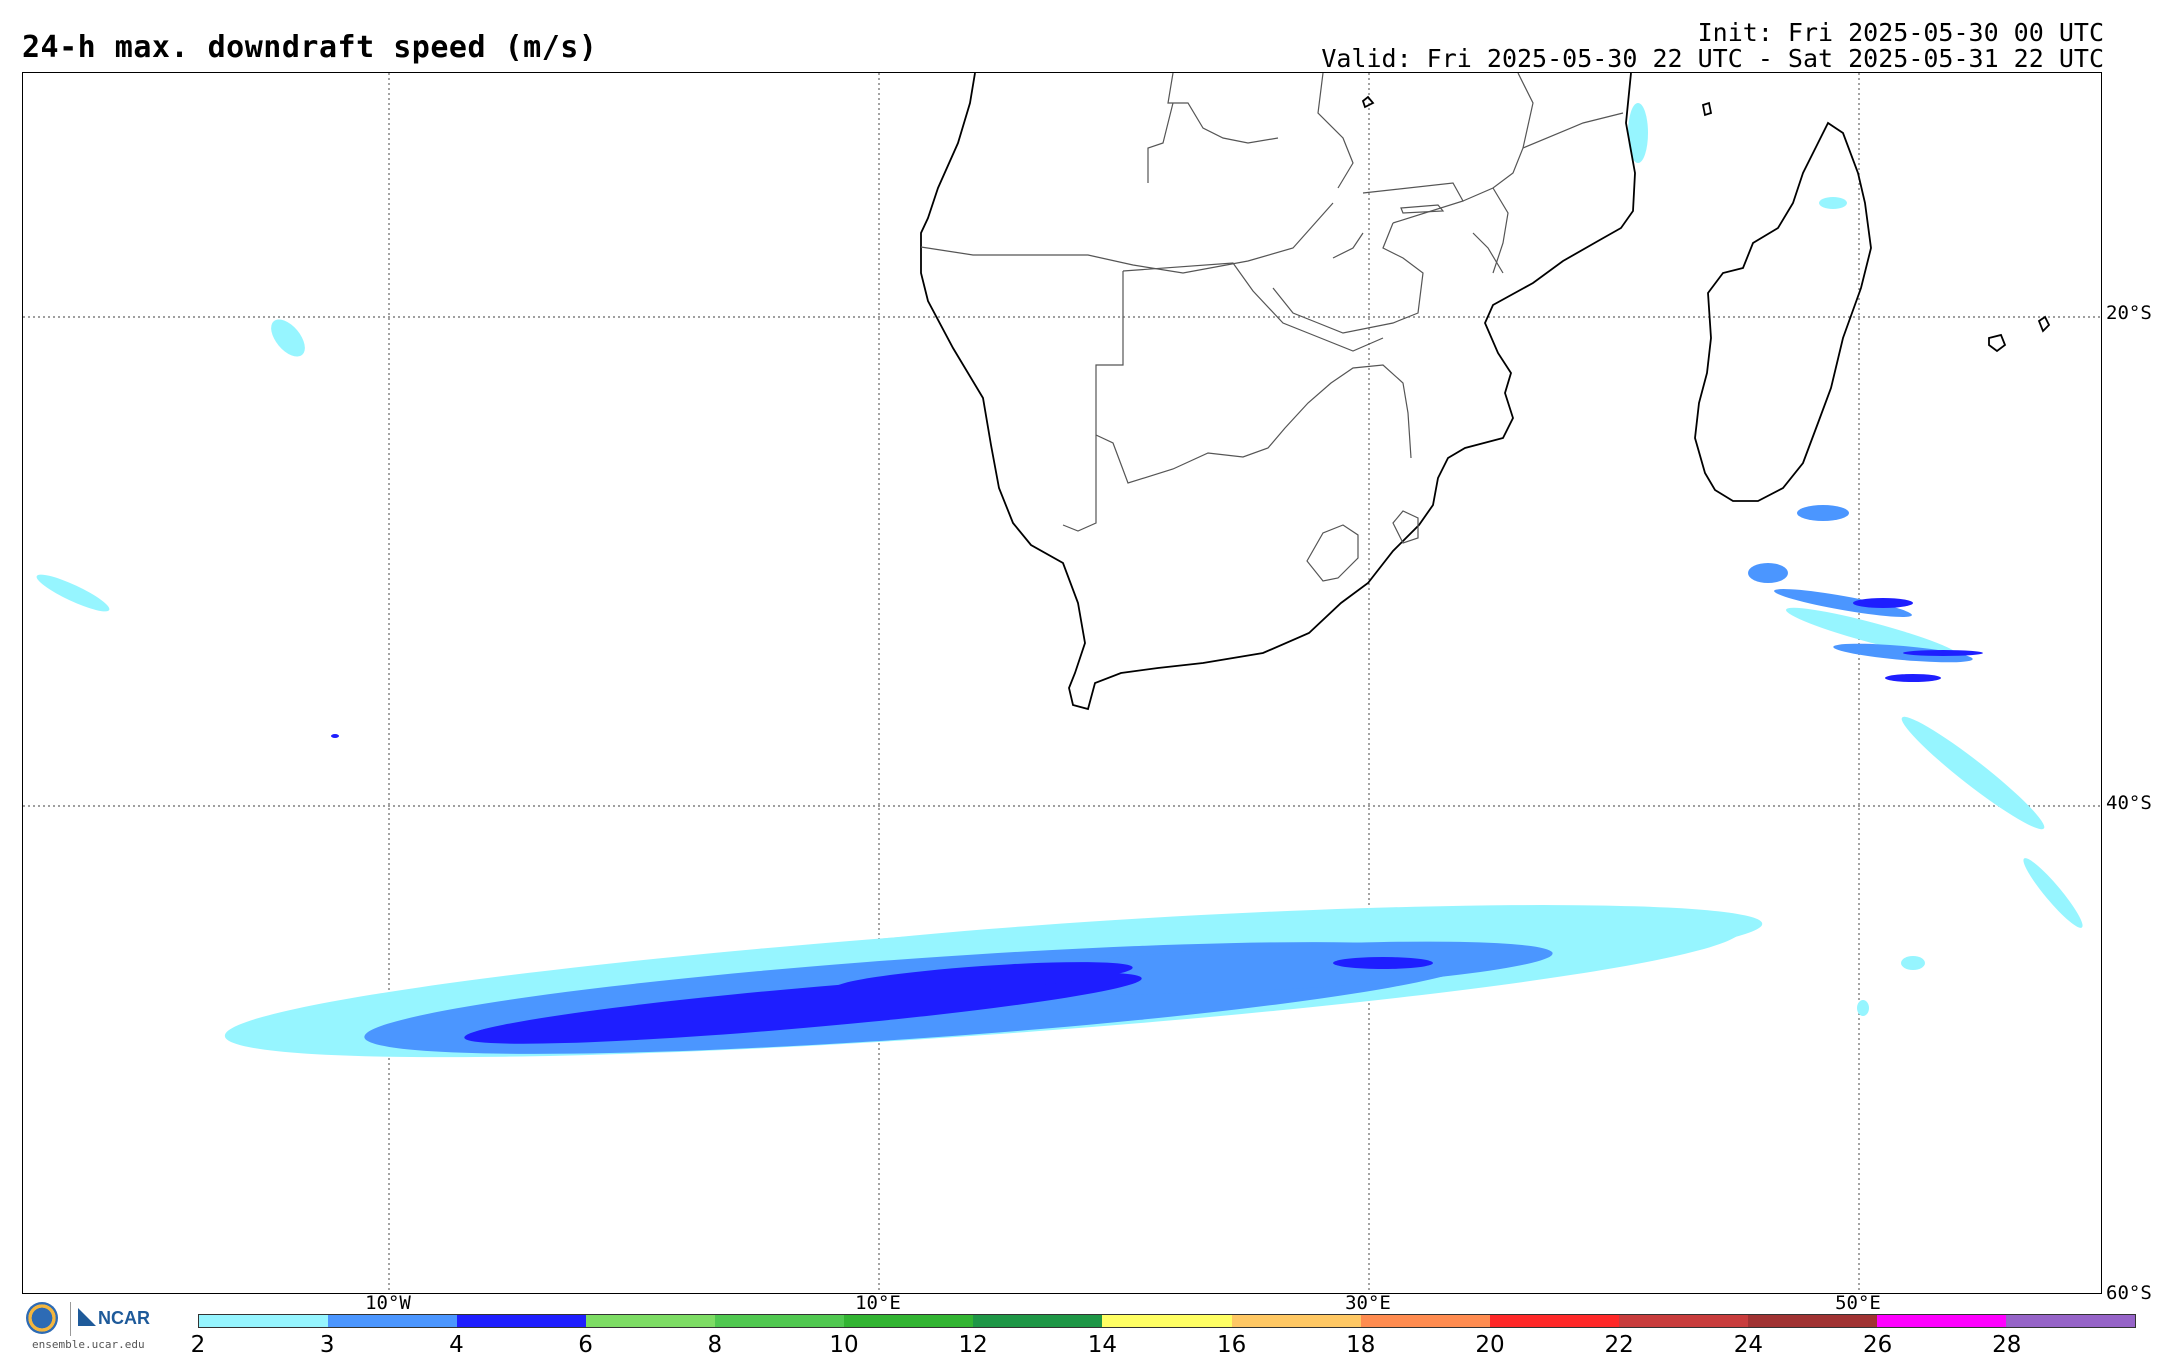  What do you see at coordinates (327, 1345) in the screenshot?
I see `colorbar-tick-label: 3` at bounding box center [327, 1345].